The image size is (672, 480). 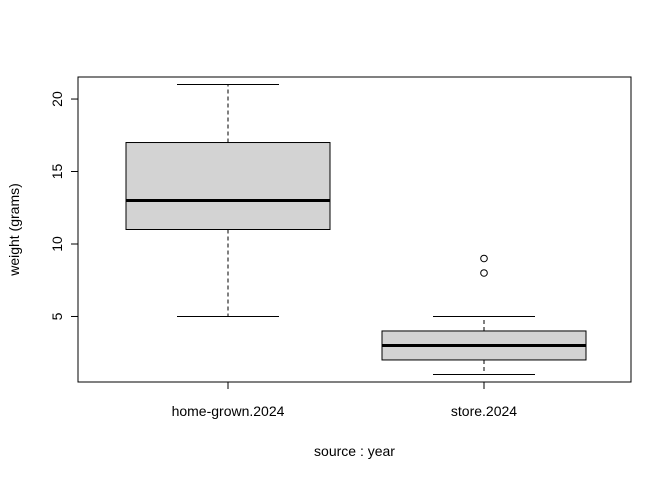 What do you see at coordinates (14, 230) in the screenshot?
I see `y-axis-label: weight (grams)` at bounding box center [14, 230].